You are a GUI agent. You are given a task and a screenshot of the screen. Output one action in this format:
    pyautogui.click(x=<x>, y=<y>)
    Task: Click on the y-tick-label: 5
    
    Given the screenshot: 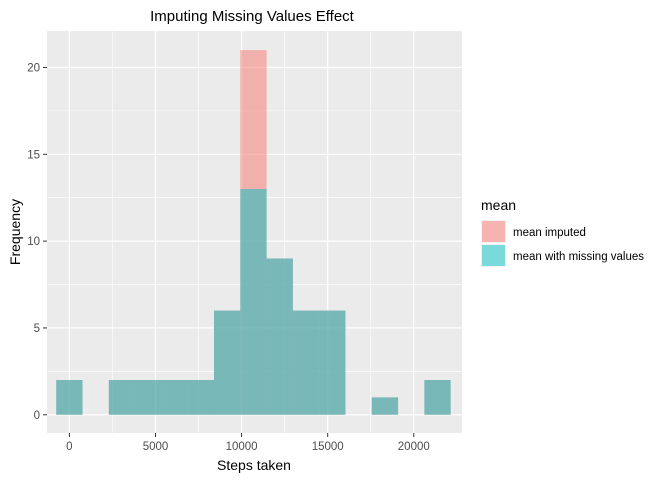 What is the action you would take?
    pyautogui.click(x=37, y=329)
    